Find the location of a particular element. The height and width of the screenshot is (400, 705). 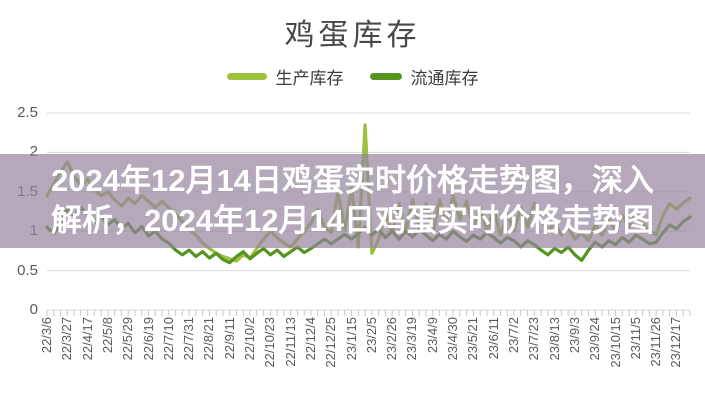

chart-title: 鸡蛋库存 is located at coordinates (352, 35).